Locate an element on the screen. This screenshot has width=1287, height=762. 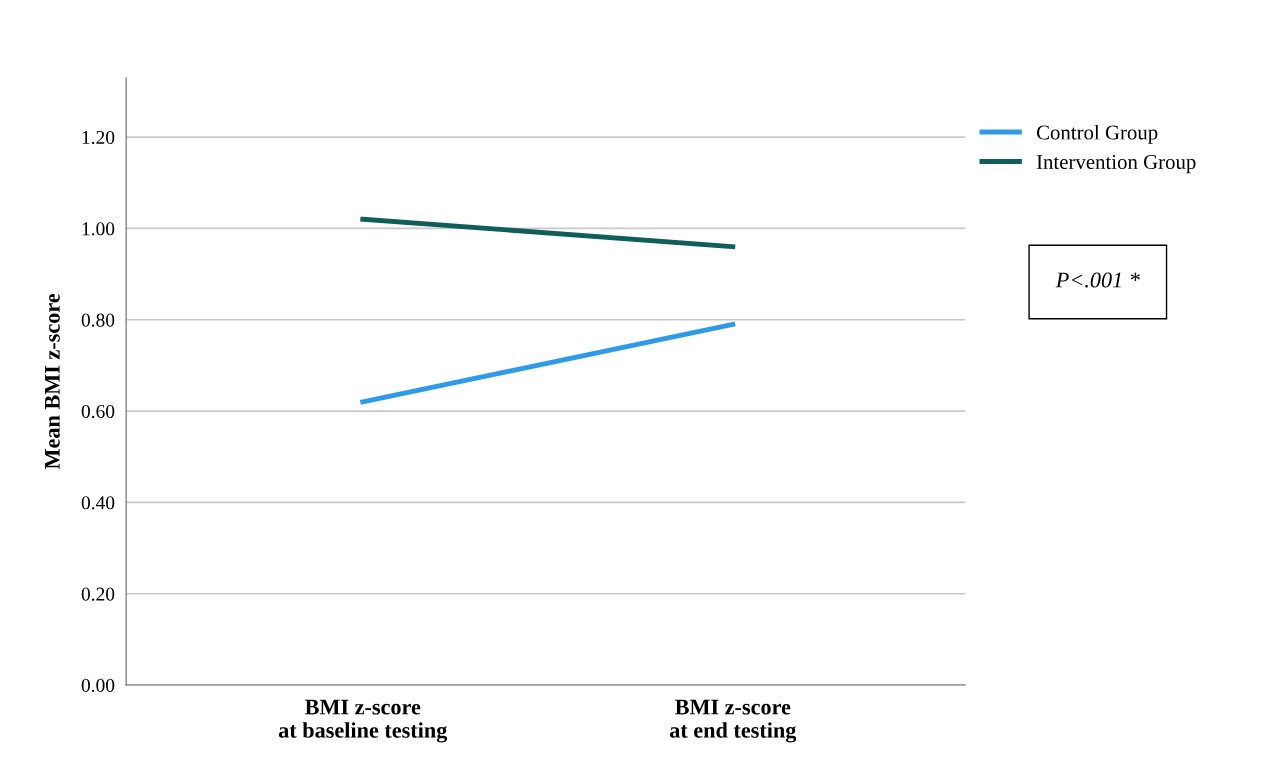
y-tick-label: 0.80 is located at coordinates (98, 320).